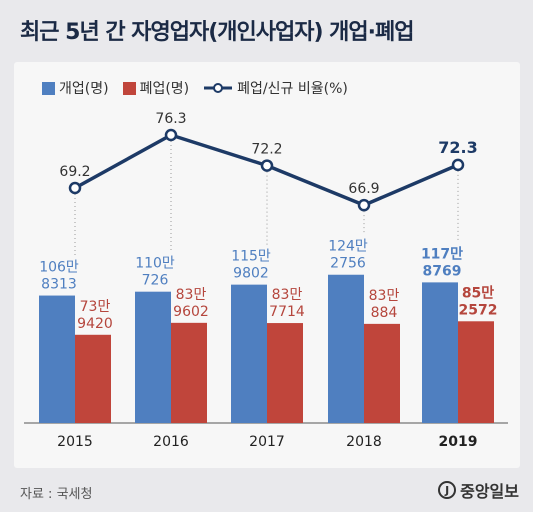 The image size is (533, 512). Describe the element at coordinates (346, 348) in the screenshot. I see `bar-open-2018` at that location.